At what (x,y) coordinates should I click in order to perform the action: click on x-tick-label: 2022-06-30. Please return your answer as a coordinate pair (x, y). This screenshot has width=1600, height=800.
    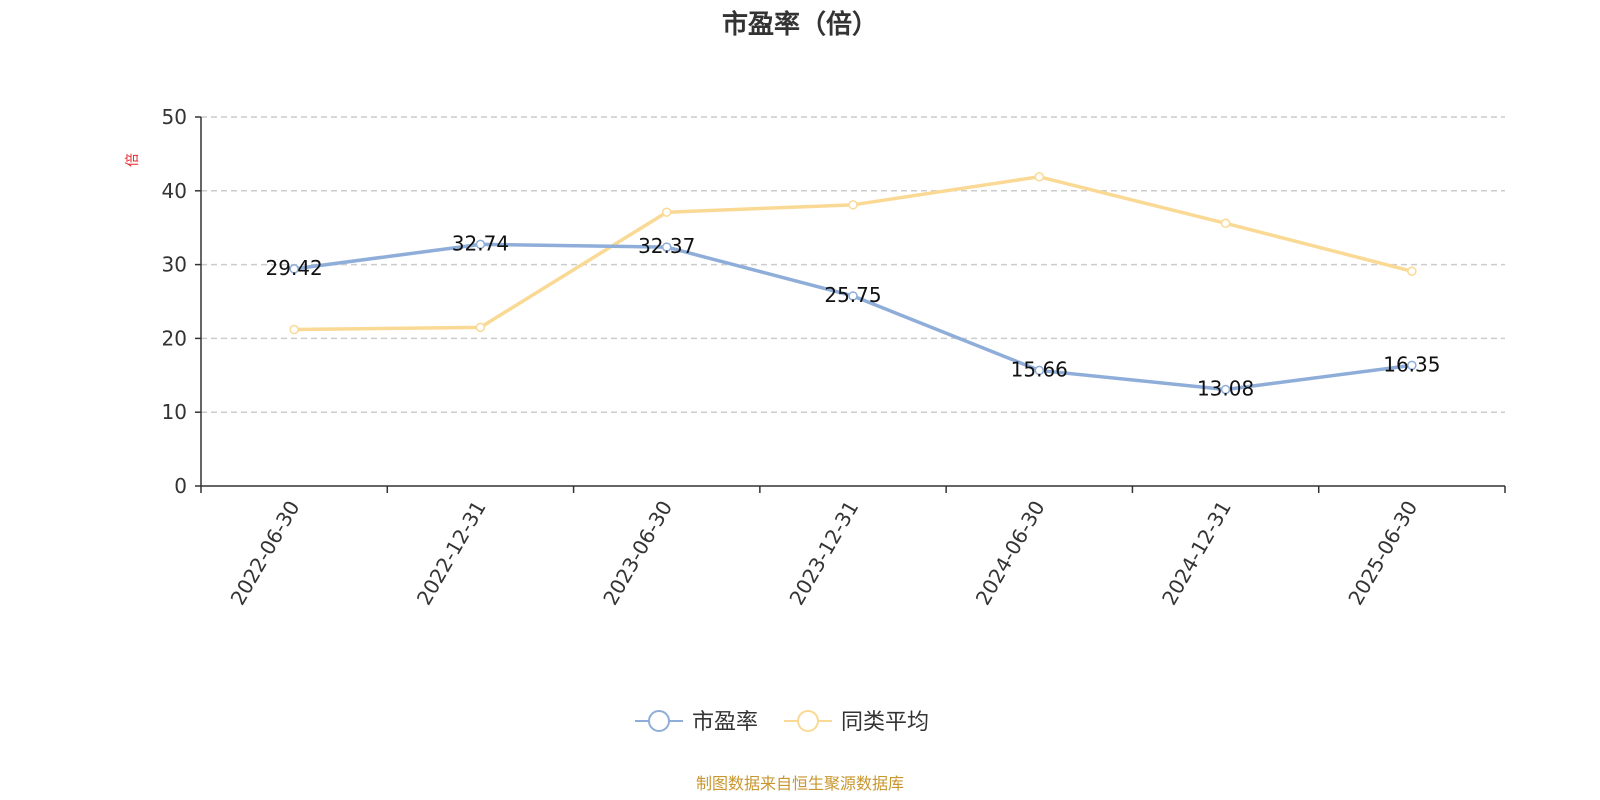
    Looking at the image, I should click on (265, 553).